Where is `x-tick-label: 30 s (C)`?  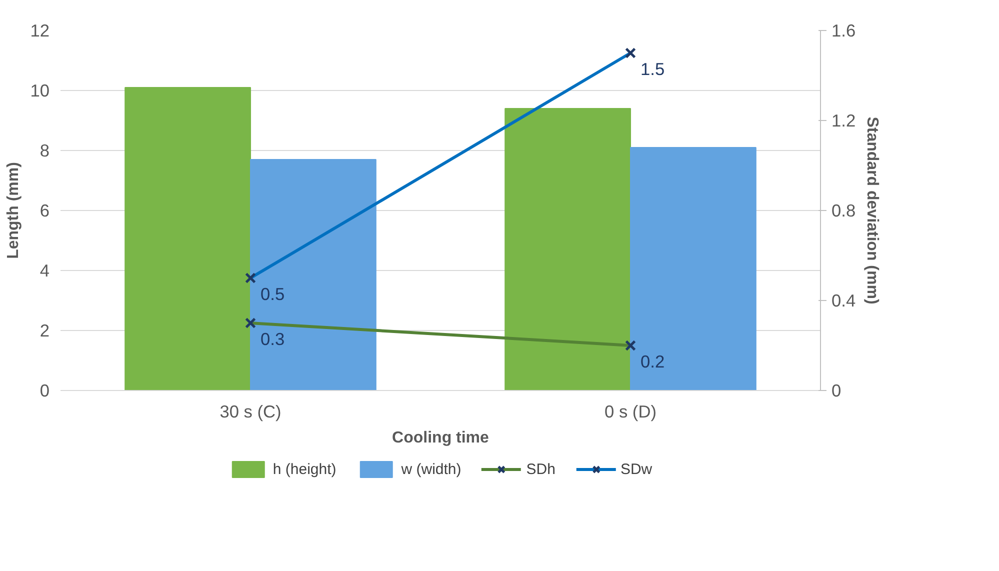 x-tick-label: 30 s (C) is located at coordinates (251, 412).